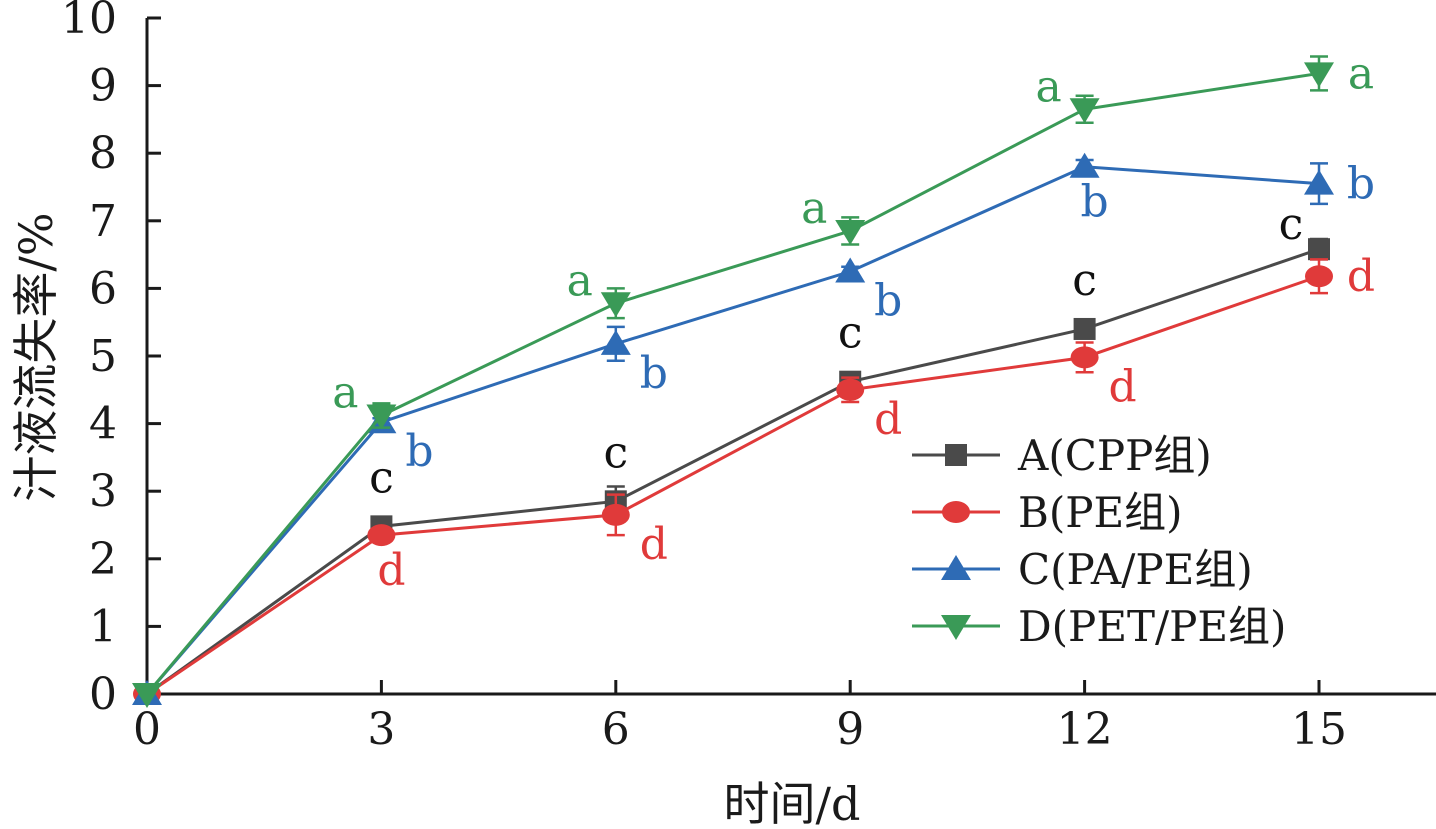 This screenshot has width=1436, height=829. What do you see at coordinates (103, 559) in the screenshot?
I see `y-tick-label: 2` at bounding box center [103, 559].